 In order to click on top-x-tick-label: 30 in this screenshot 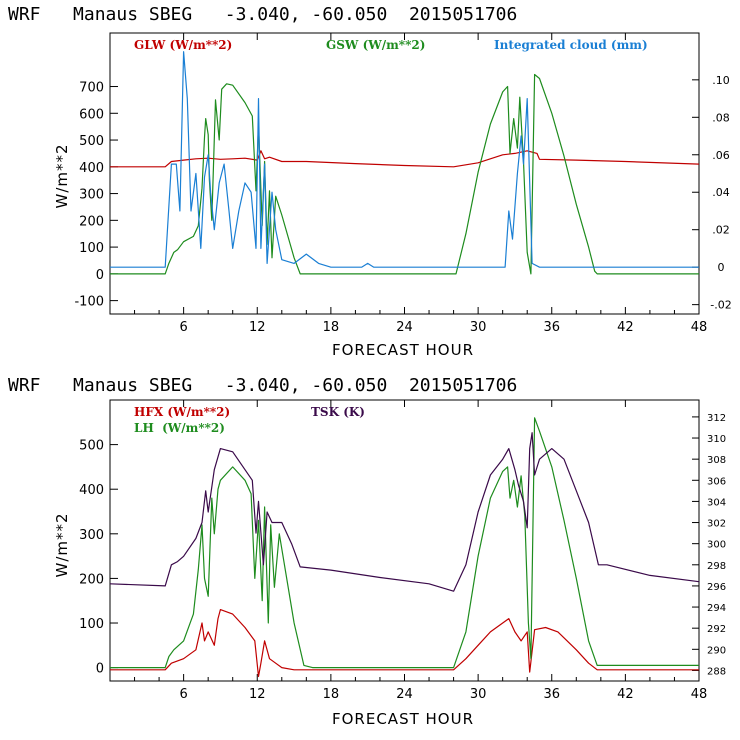, I will do `click(478, 327)`.